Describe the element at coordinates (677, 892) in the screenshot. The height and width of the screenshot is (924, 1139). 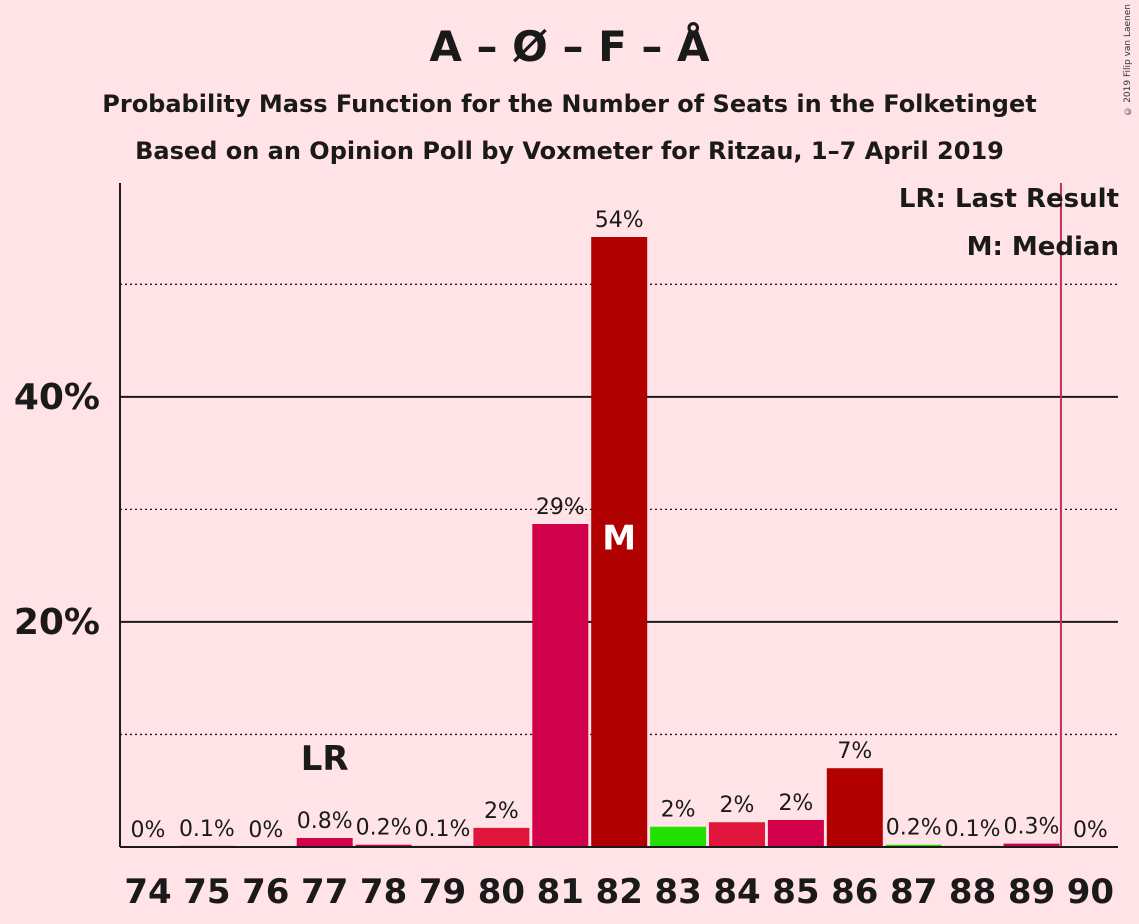
I see `x-tick-label: 83` at that location.